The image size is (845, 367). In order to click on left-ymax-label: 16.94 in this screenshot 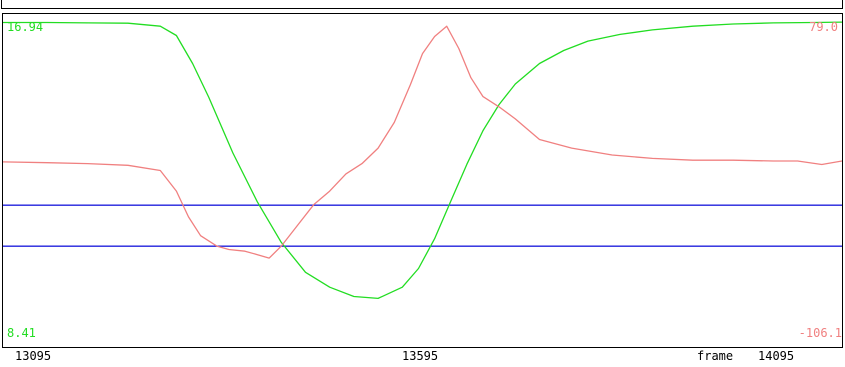, I will do `click(25, 27)`.